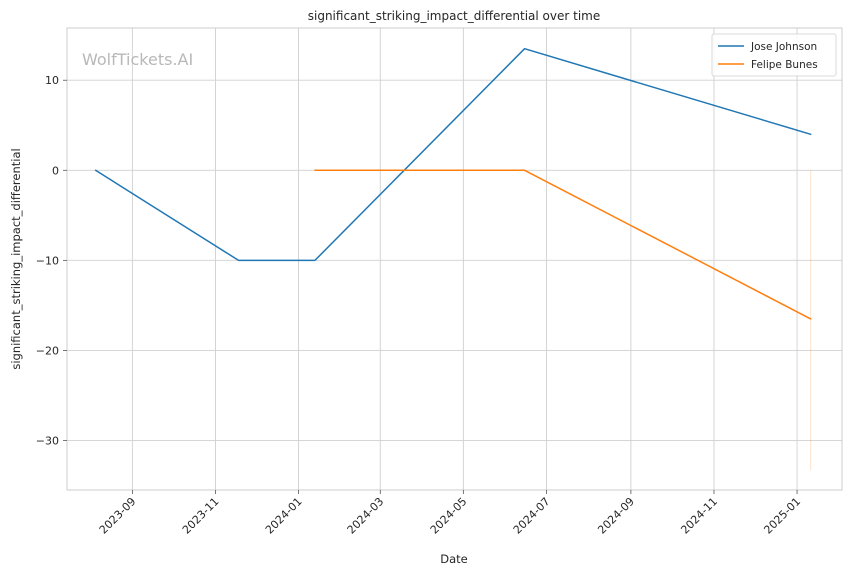  What do you see at coordinates (784, 65) in the screenshot?
I see `legend-label: Felipe Bunes` at bounding box center [784, 65].